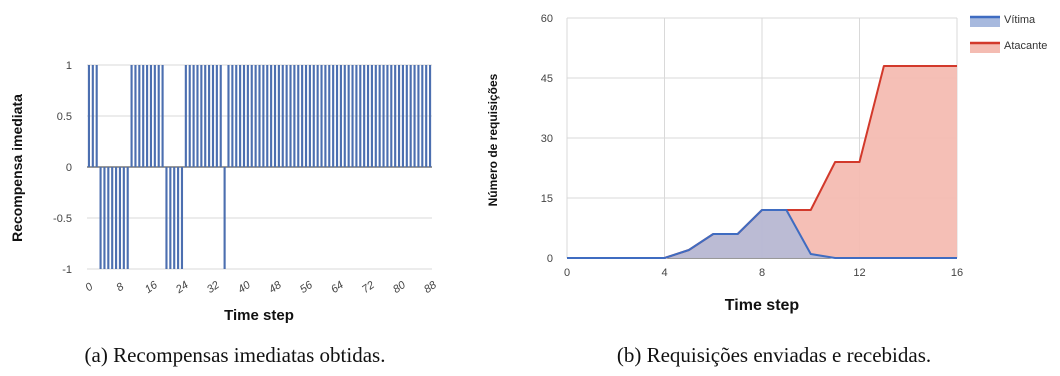 This screenshot has width=1060, height=376. What do you see at coordinates (259, 315) in the screenshot?
I see `rewards-x-axis-title: Time step` at bounding box center [259, 315].